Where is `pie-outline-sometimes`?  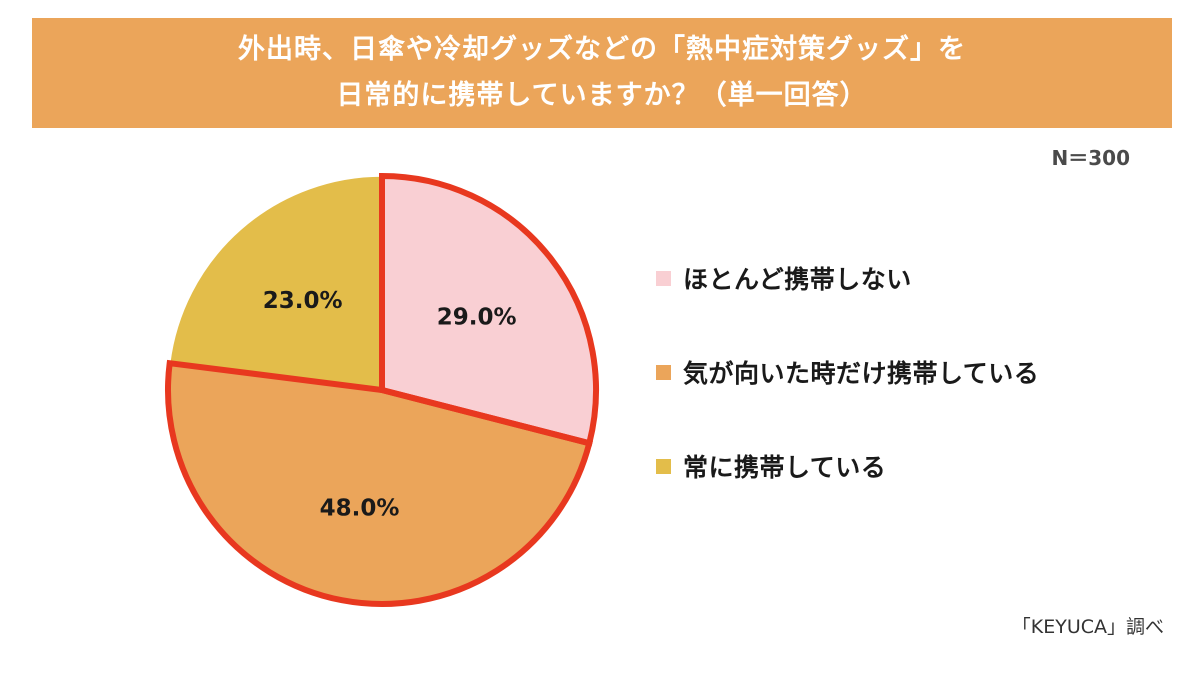
pie-outline-sometimes is located at coordinates (379, 483).